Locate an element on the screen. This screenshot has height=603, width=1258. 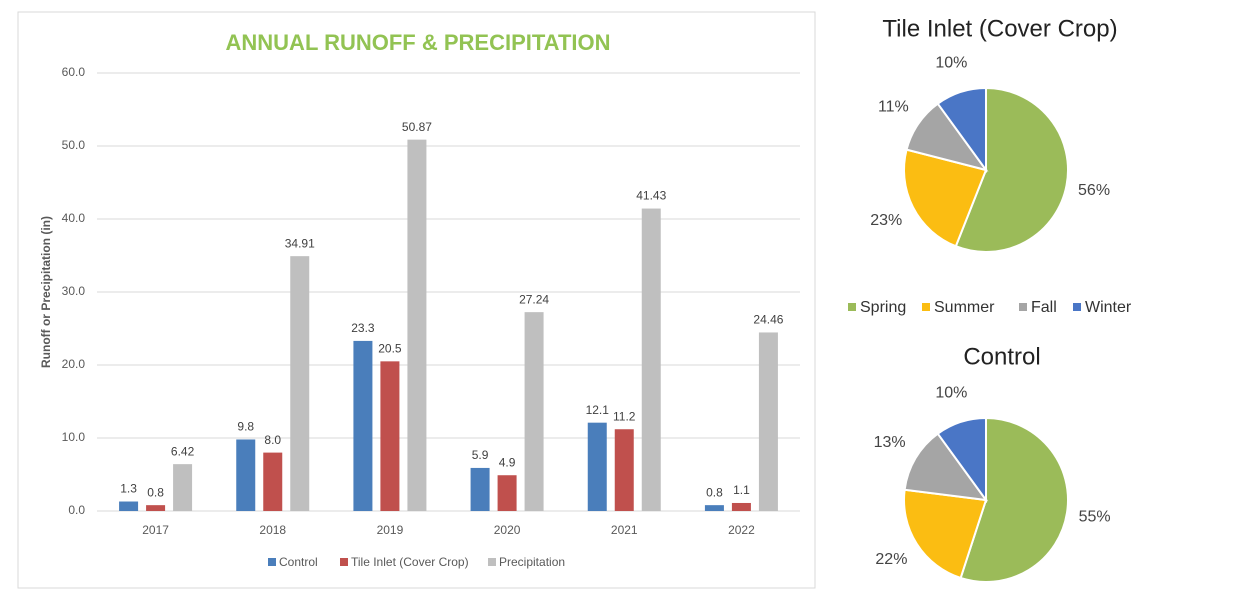
data-label: 24.46 is located at coordinates (768, 320).